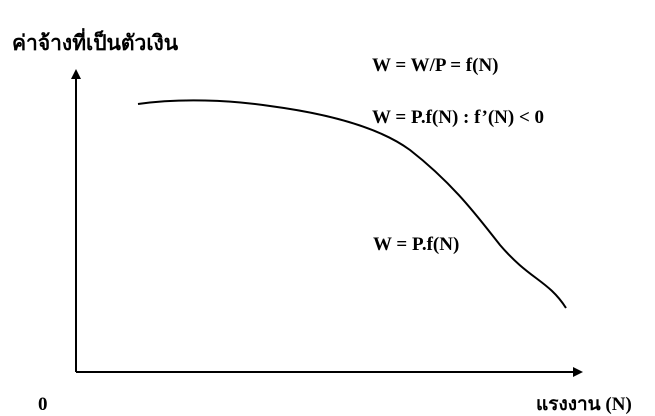 The height and width of the screenshot is (416, 655). What do you see at coordinates (584, 404) in the screenshot?
I see `x-axis-label: แรงงาน (N)` at bounding box center [584, 404].